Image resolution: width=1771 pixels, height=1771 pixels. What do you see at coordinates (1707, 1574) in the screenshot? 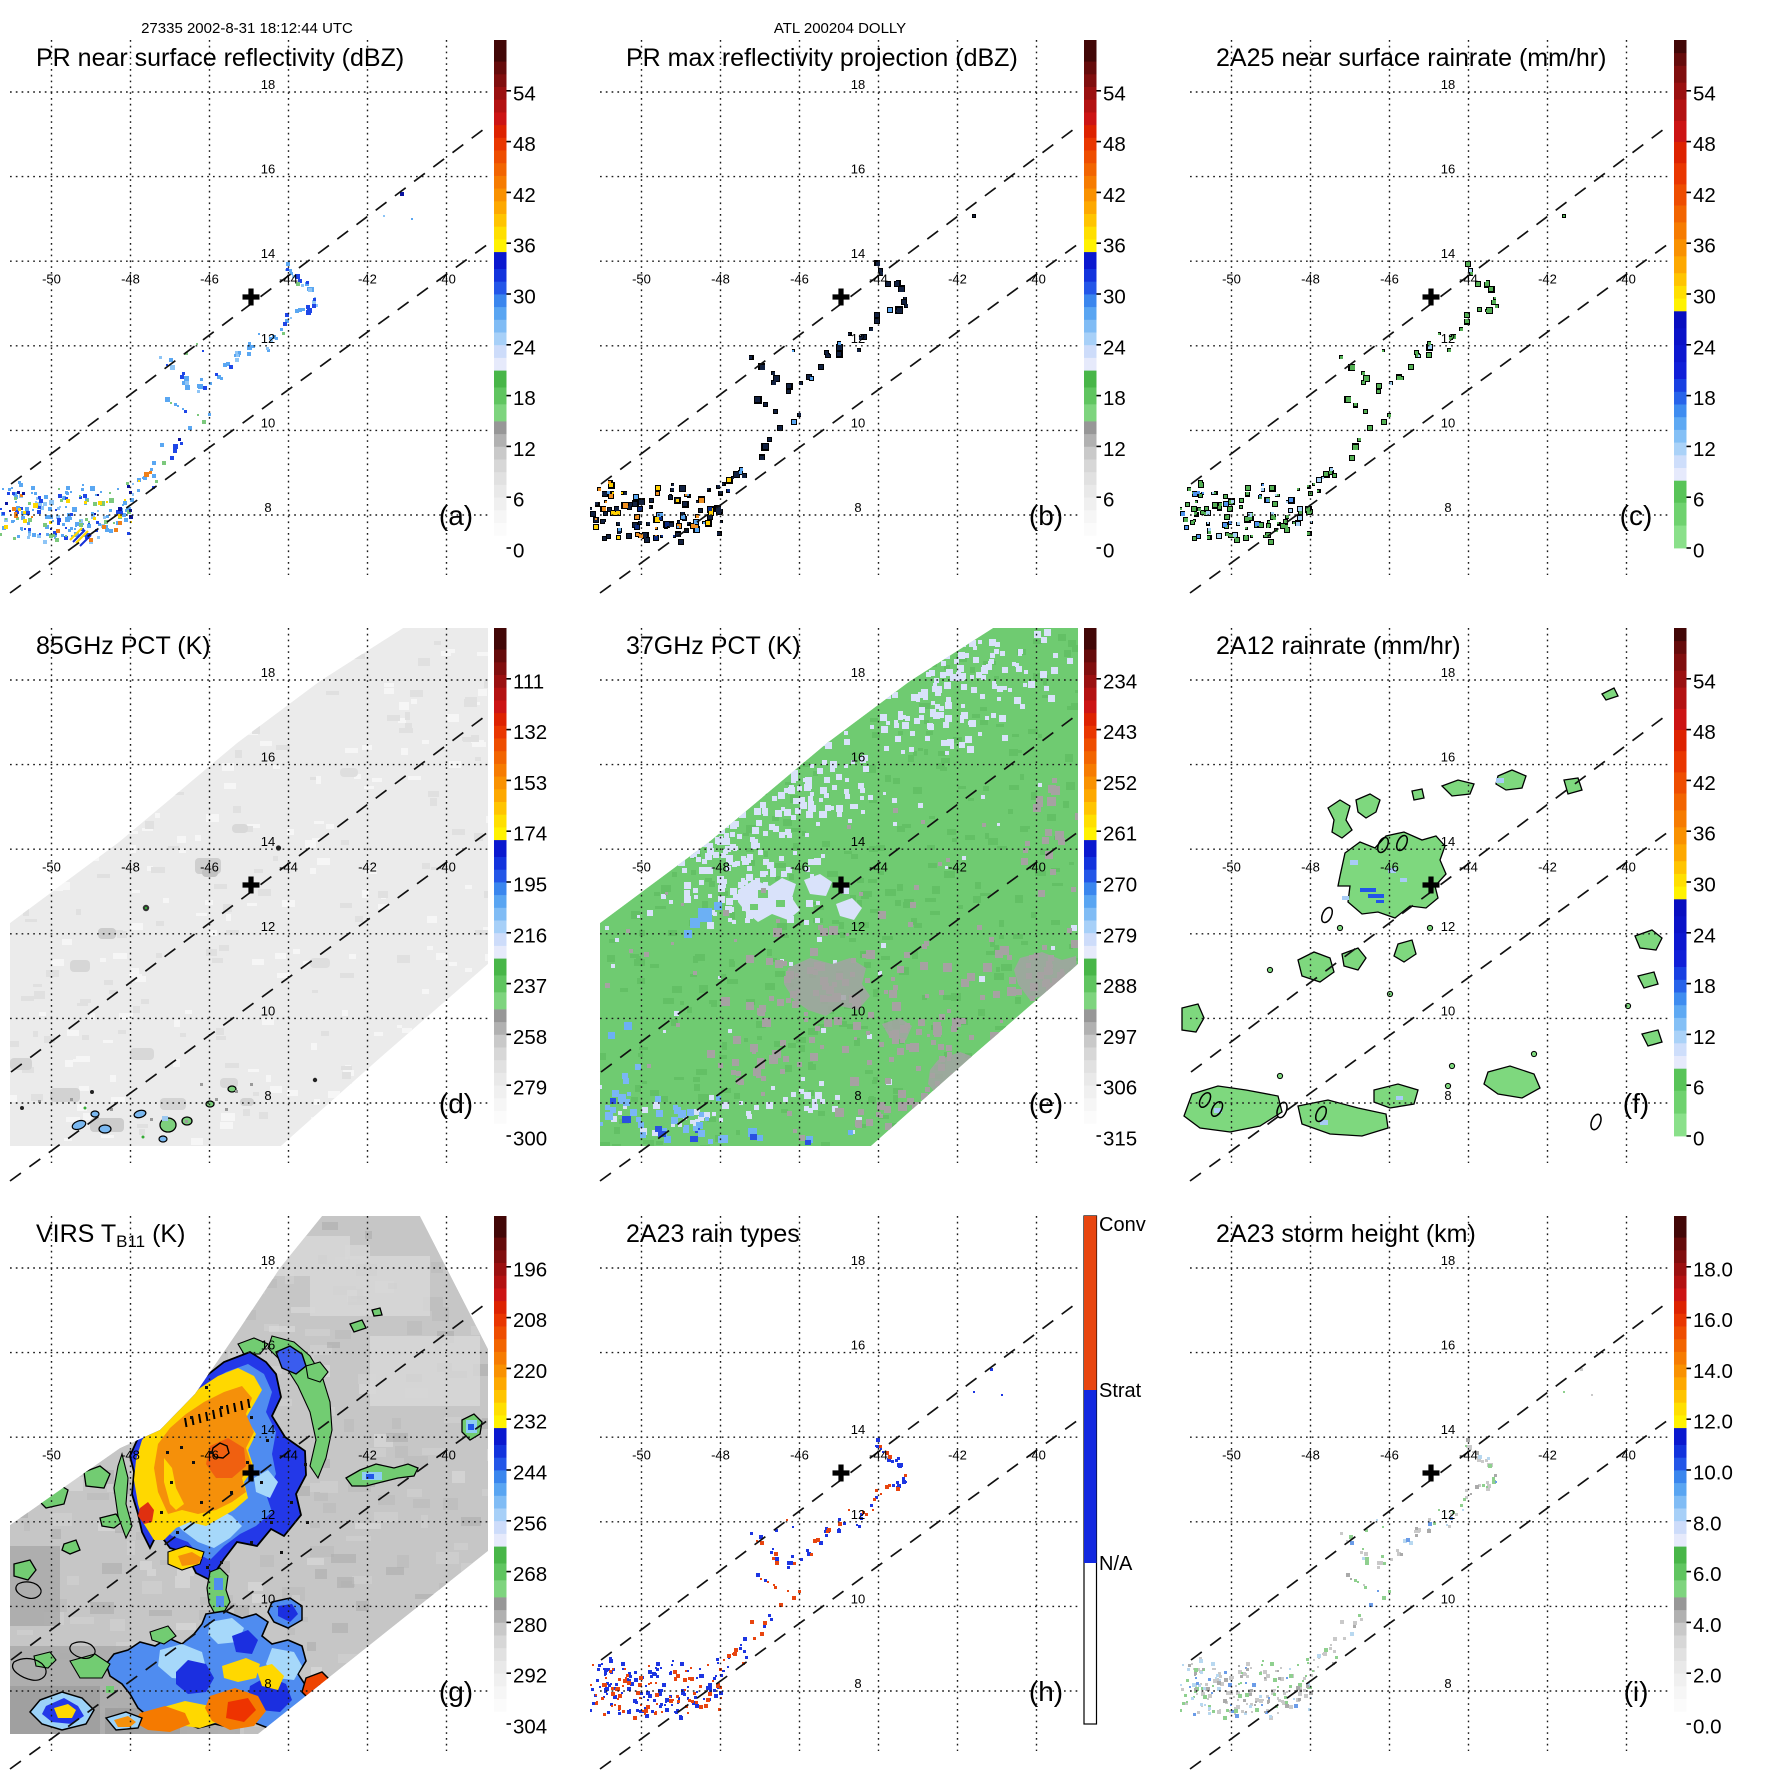
I see `svg-text: 6.0` at bounding box center [1707, 1574].